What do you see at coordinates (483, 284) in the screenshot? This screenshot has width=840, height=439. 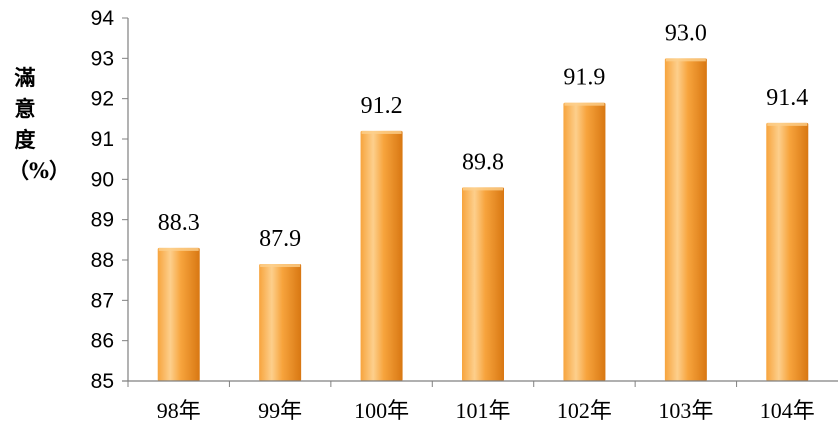 I see `bar-101年` at bounding box center [483, 284].